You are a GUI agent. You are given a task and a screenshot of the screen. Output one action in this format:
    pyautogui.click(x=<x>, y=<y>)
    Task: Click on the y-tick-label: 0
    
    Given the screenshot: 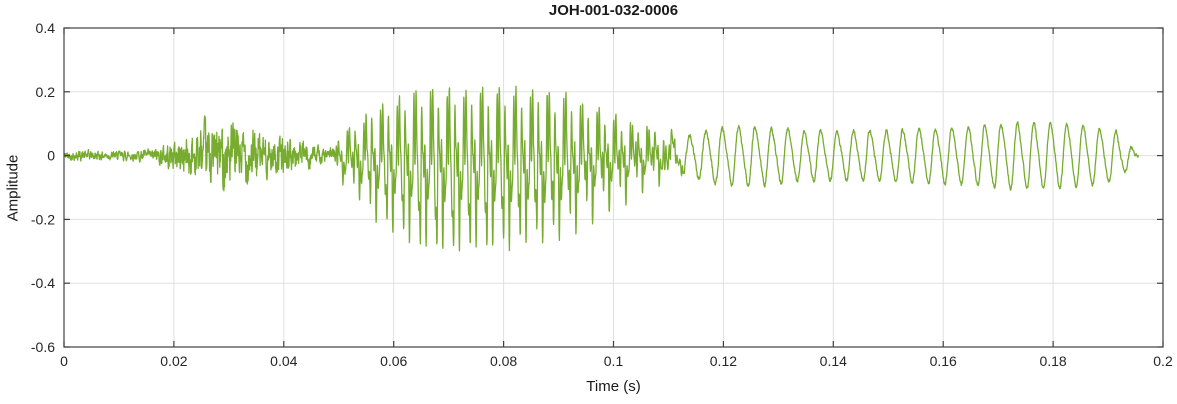 What is the action you would take?
    pyautogui.click(x=51, y=156)
    